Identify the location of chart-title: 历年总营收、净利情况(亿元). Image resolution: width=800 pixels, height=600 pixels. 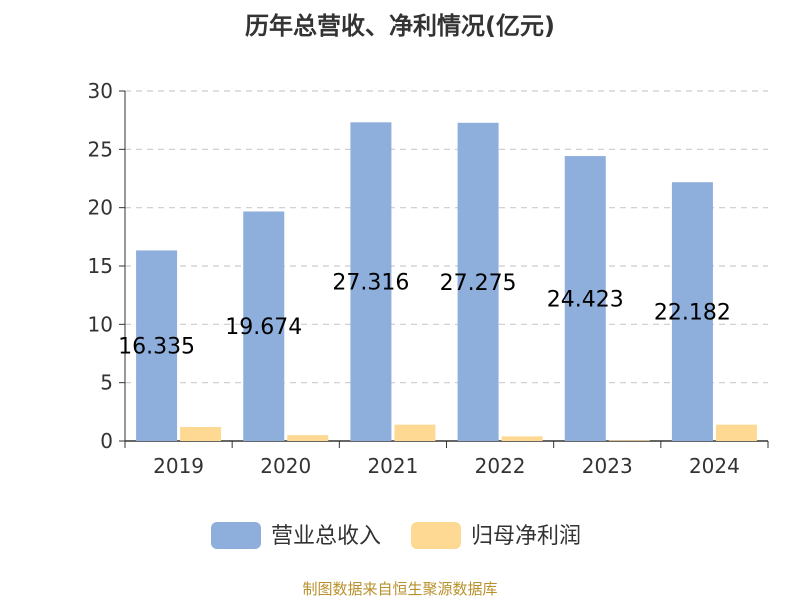
(400, 26).